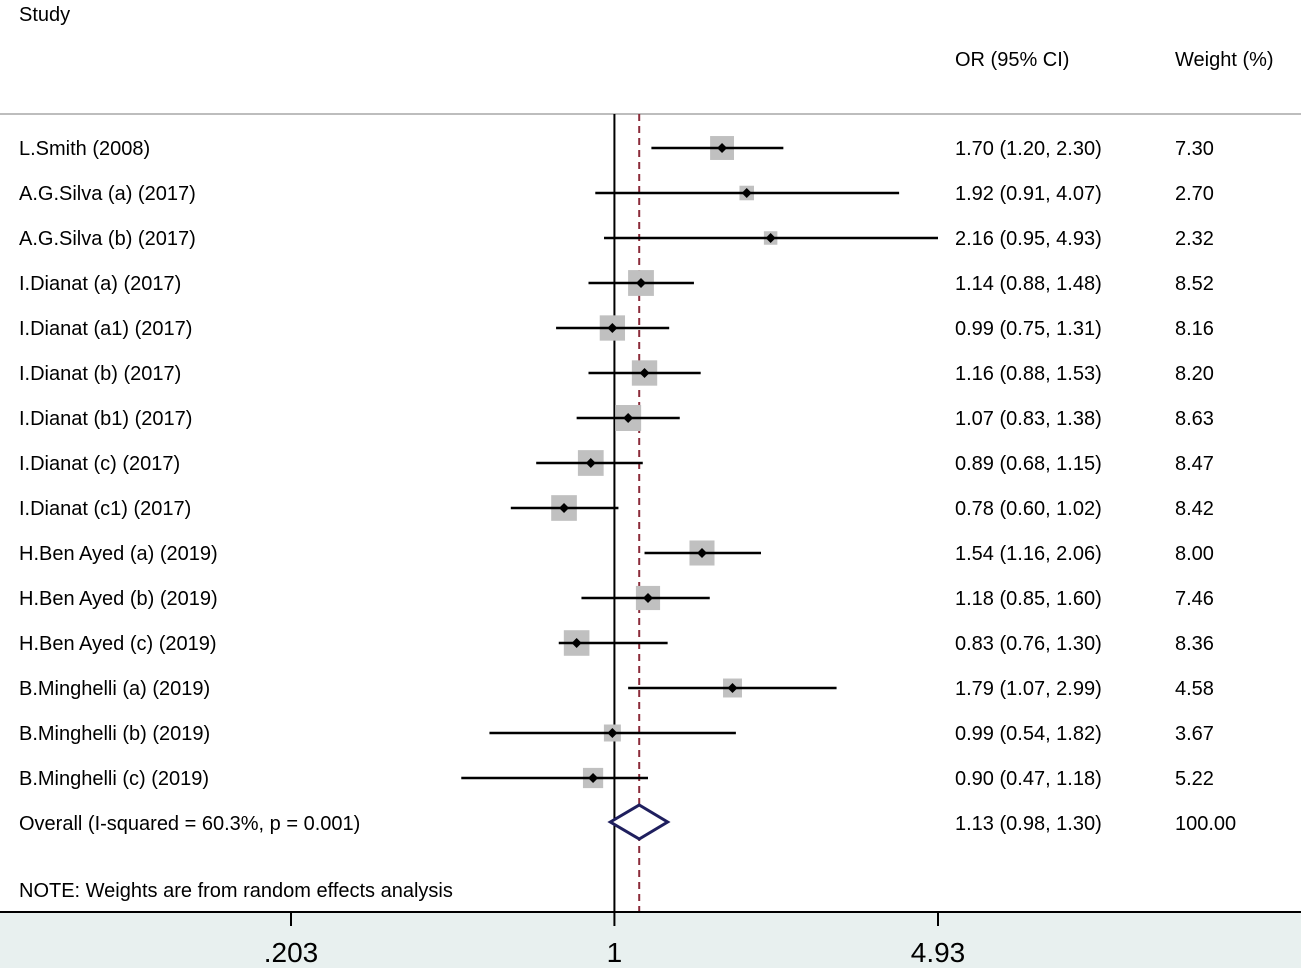  What do you see at coordinates (1028, 419) in the screenshot?
I see `study-or-text: 1.07 (0.83, 1.38)` at bounding box center [1028, 419].